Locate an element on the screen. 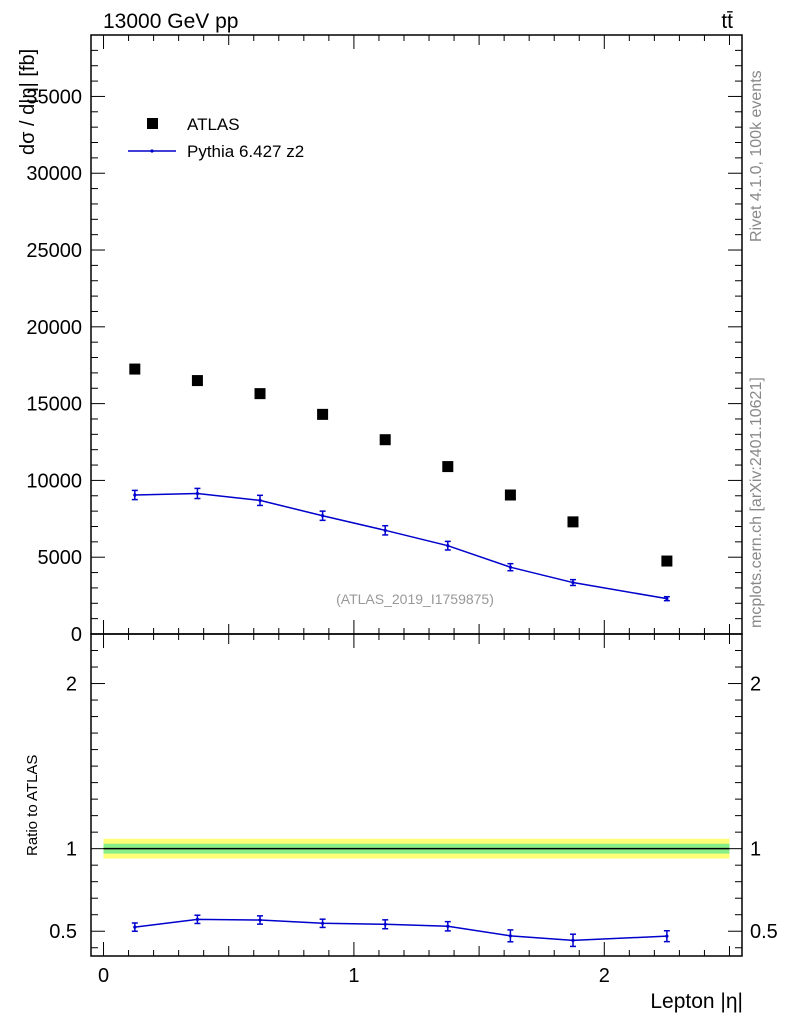  ratio-ytick-label-right: 0.5 is located at coordinates (764, 932).